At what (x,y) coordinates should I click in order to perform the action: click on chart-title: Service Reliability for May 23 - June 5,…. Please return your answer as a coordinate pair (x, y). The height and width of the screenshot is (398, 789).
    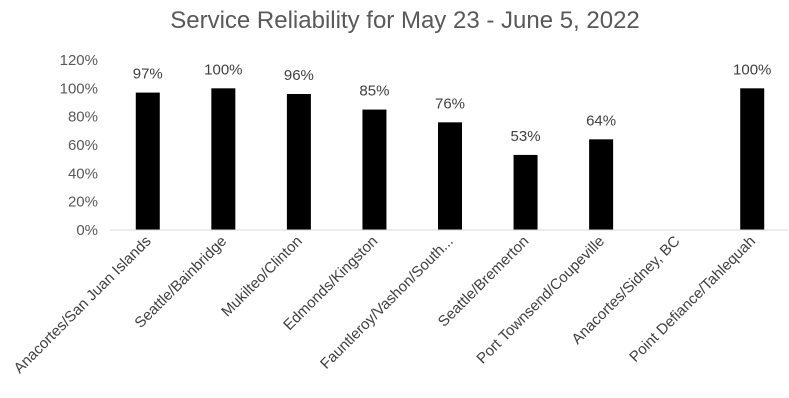
    Looking at the image, I should click on (405, 20).